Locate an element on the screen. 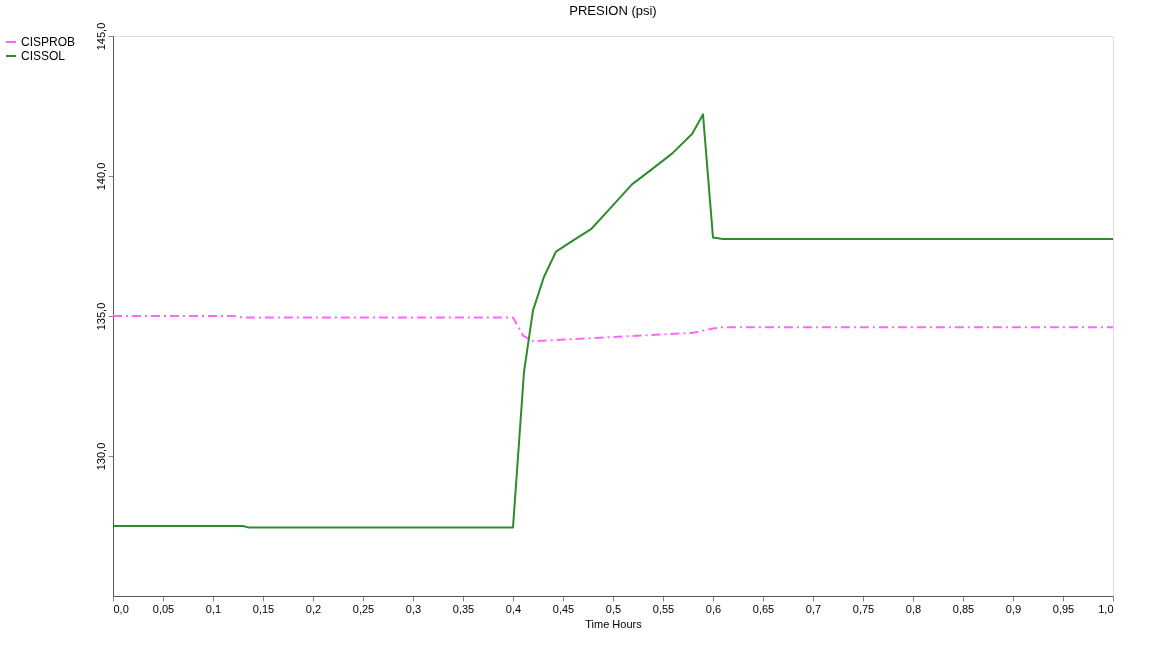 The height and width of the screenshot is (671, 1176). x-tick-label: 0,85 is located at coordinates (963, 608).